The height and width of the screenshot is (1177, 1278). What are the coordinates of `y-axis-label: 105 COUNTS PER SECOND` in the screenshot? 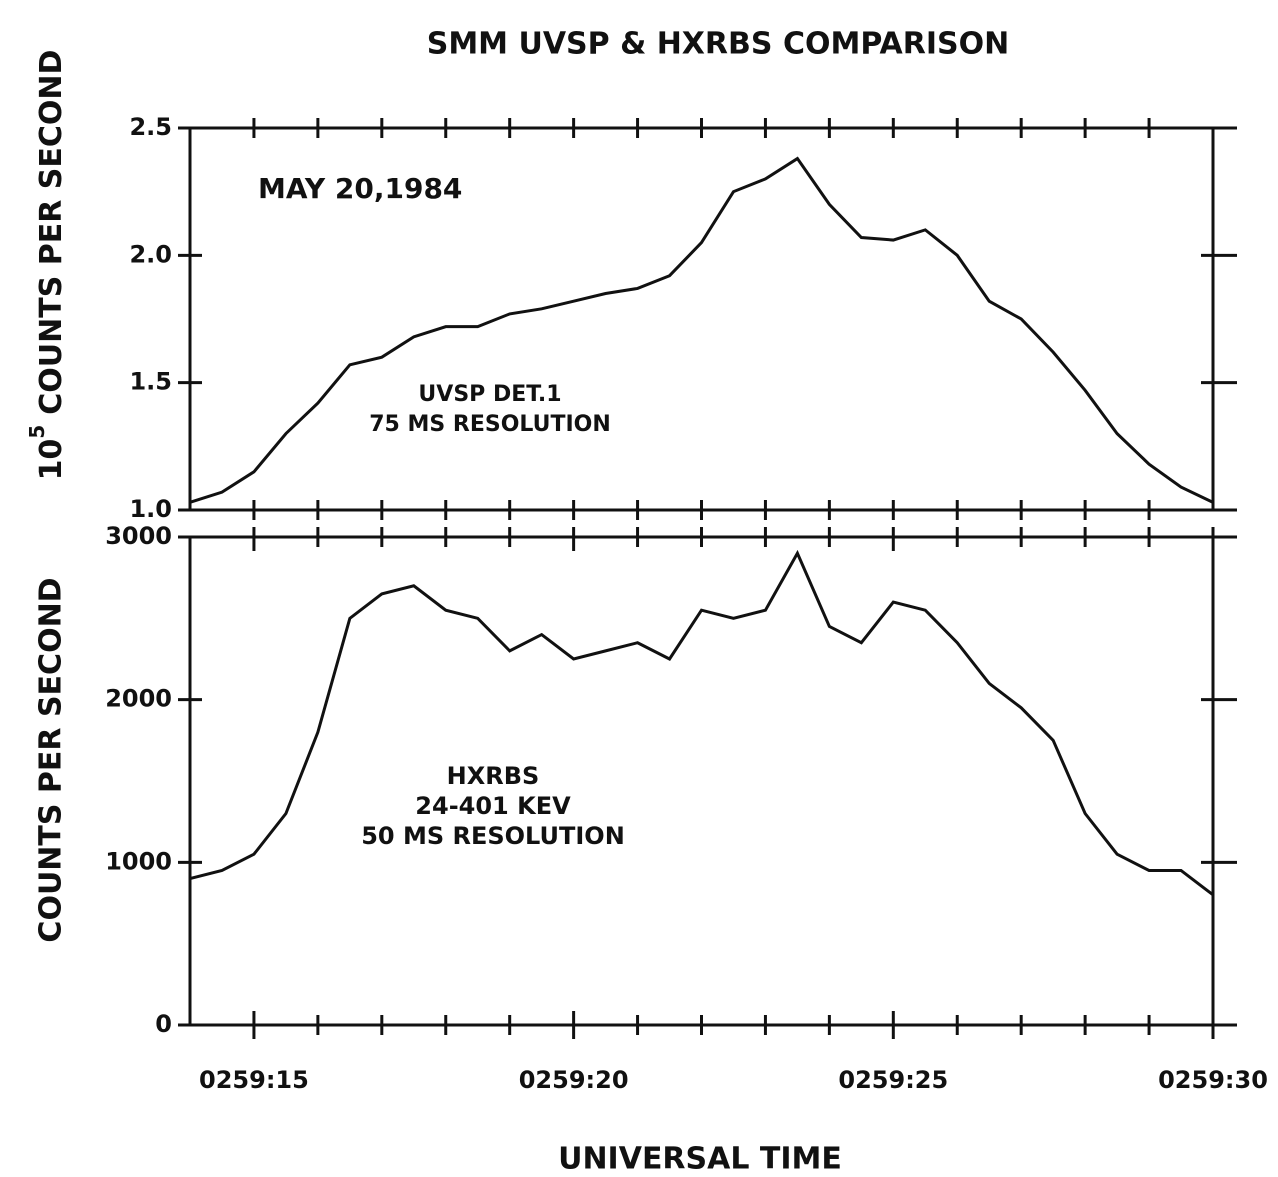 It's located at (47, 265).